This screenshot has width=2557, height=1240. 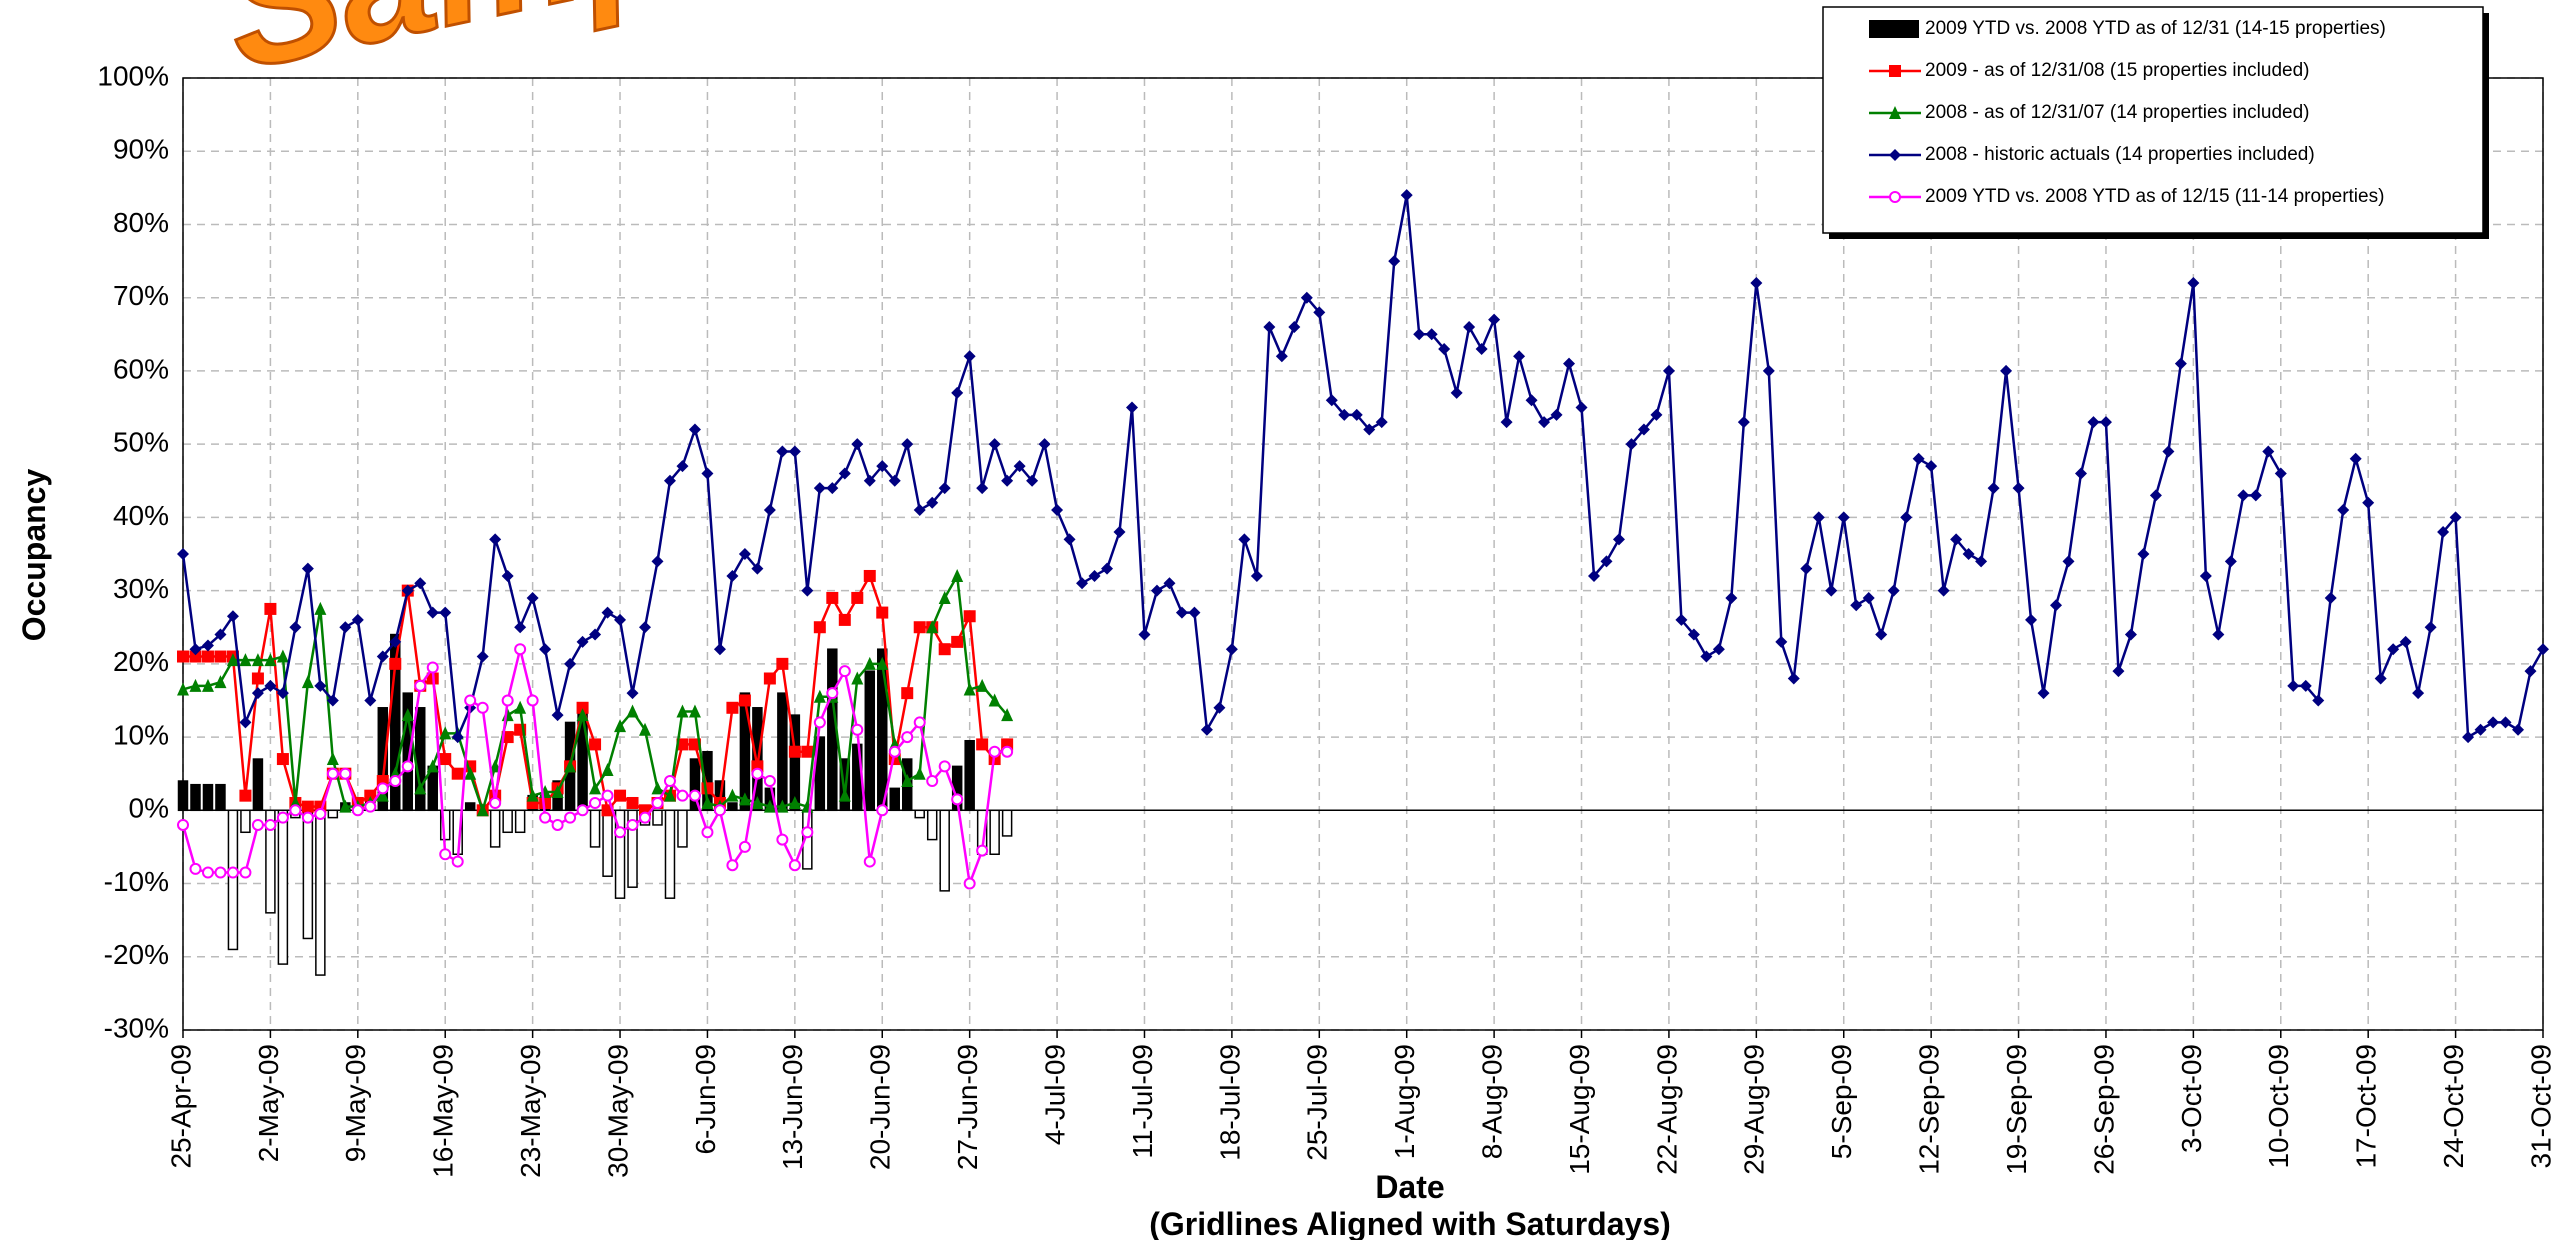 What do you see at coordinates (2540, 1106) in the screenshot?
I see `x-tick-label: 31-Oct-09` at bounding box center [2540, 1106].